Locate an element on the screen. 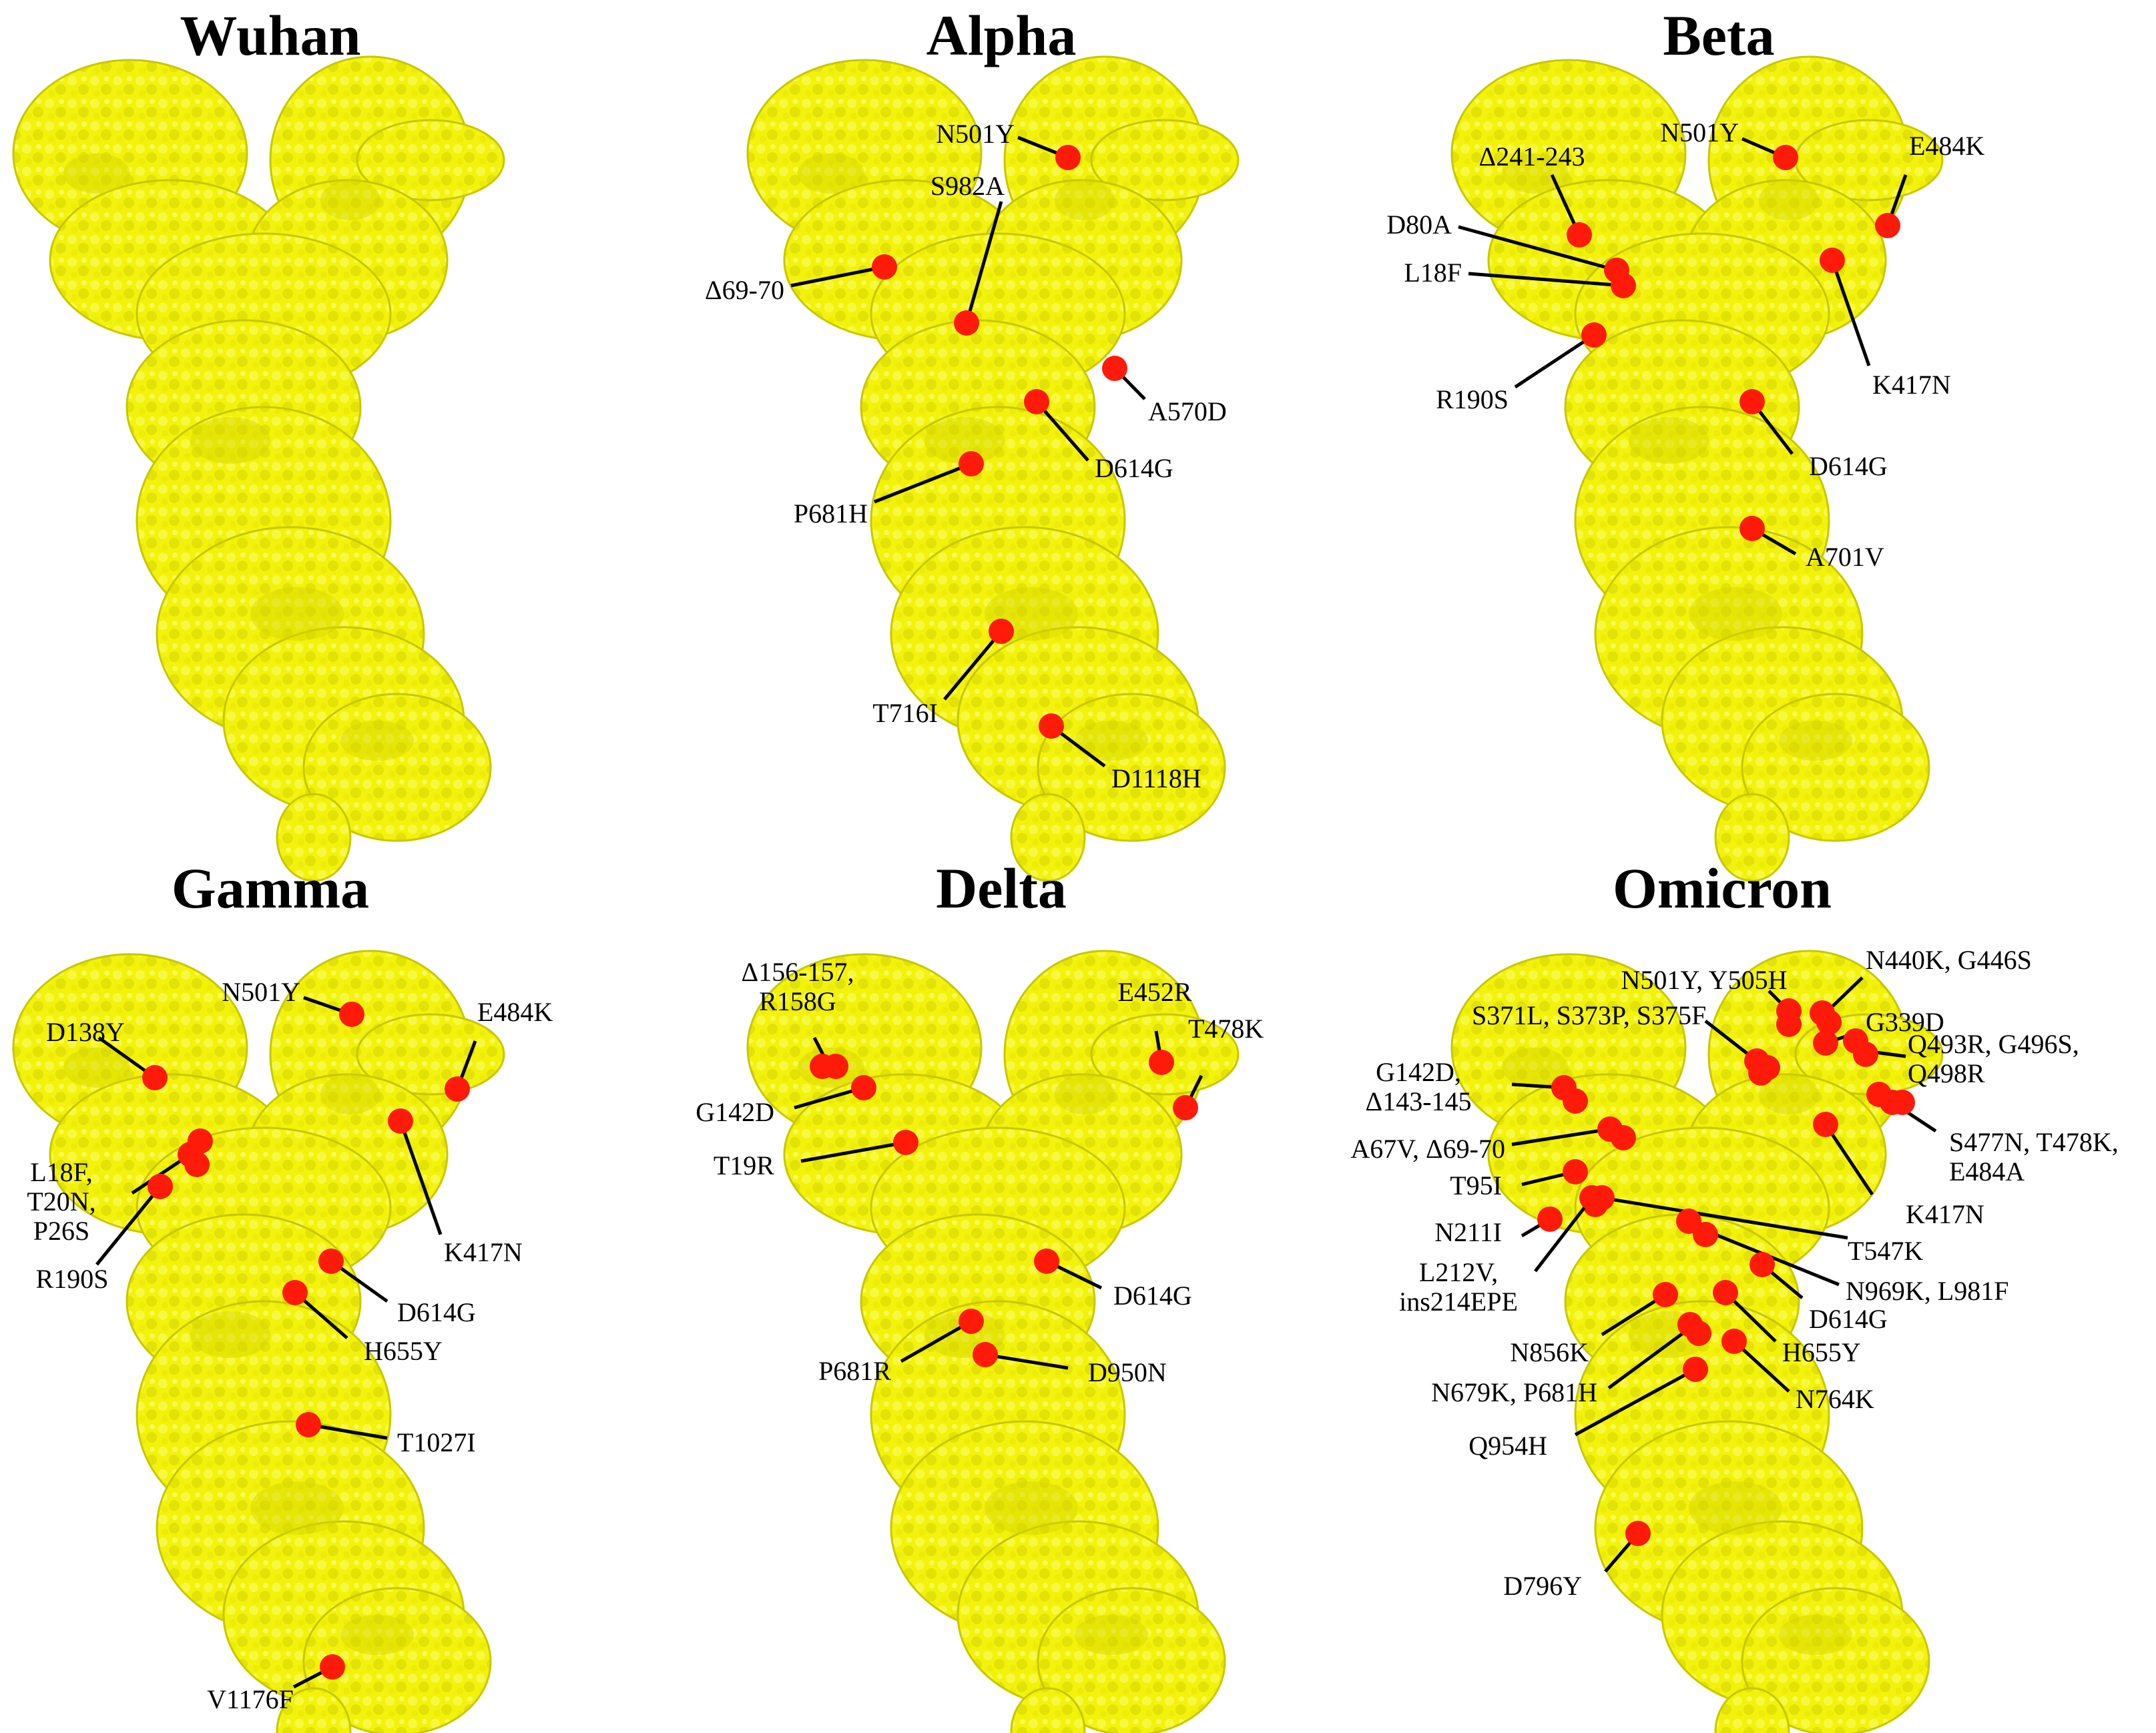 This screenshot has width=2156, height=1733. mutation-label: Q493R, G496S, Q498R is located at coordinates (1994, 1058).